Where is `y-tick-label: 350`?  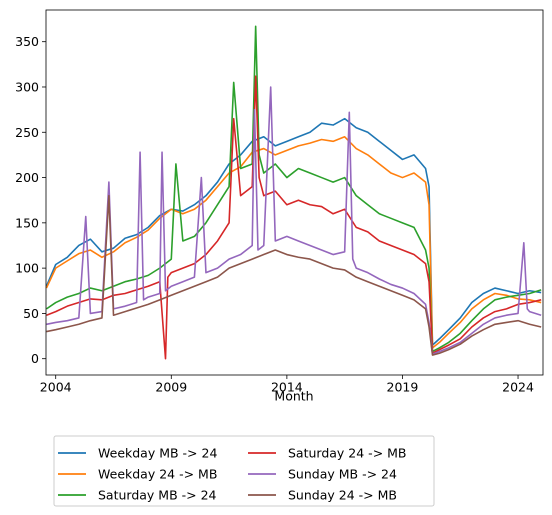
y-tick-label: 350 is located at coordinates (27, 41).